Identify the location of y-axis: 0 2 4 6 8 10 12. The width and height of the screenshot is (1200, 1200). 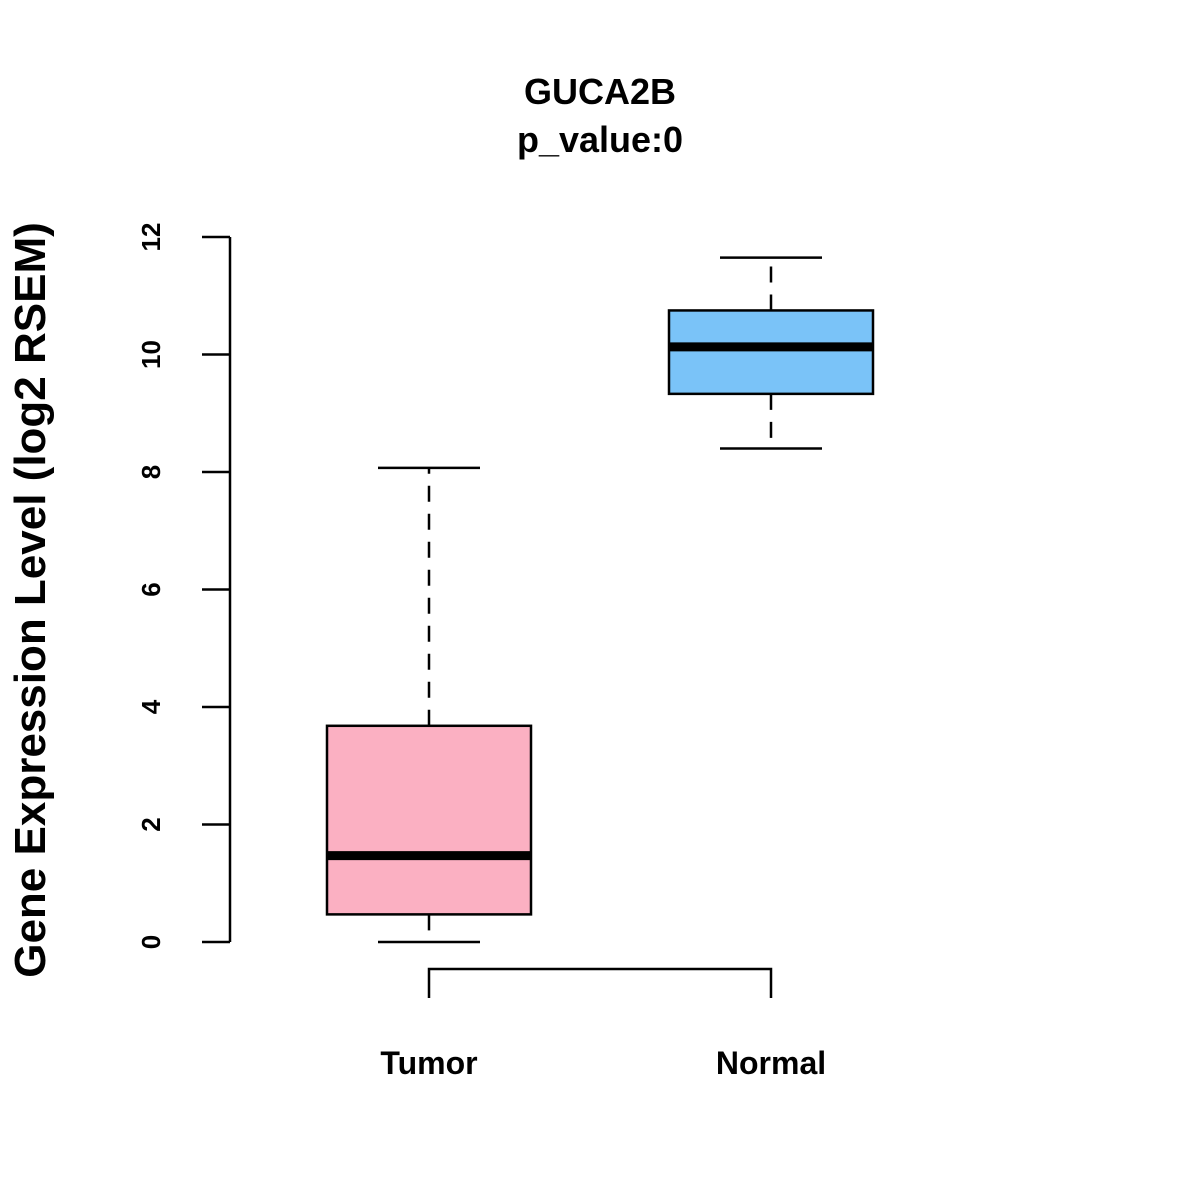
(184, 586).